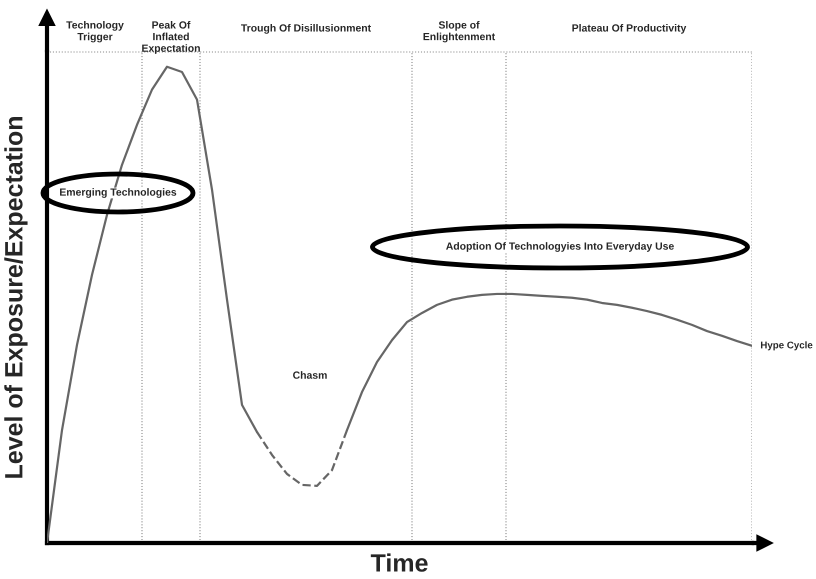  I want to click on annotation: Adoption Of Technologyies Into Everyday Use, so click(560, 247).